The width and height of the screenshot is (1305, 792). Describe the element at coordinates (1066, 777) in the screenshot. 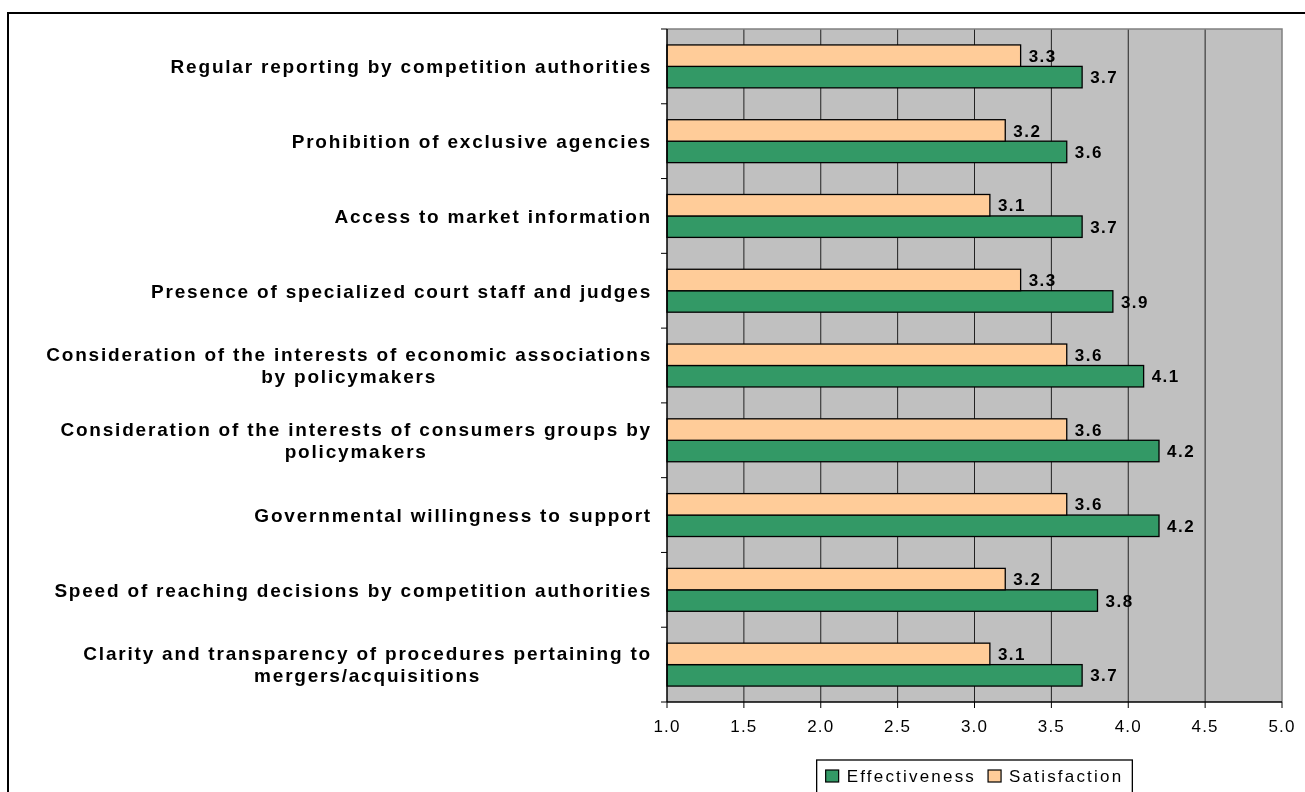

I see `legend-label: Satisfaction` at that location.